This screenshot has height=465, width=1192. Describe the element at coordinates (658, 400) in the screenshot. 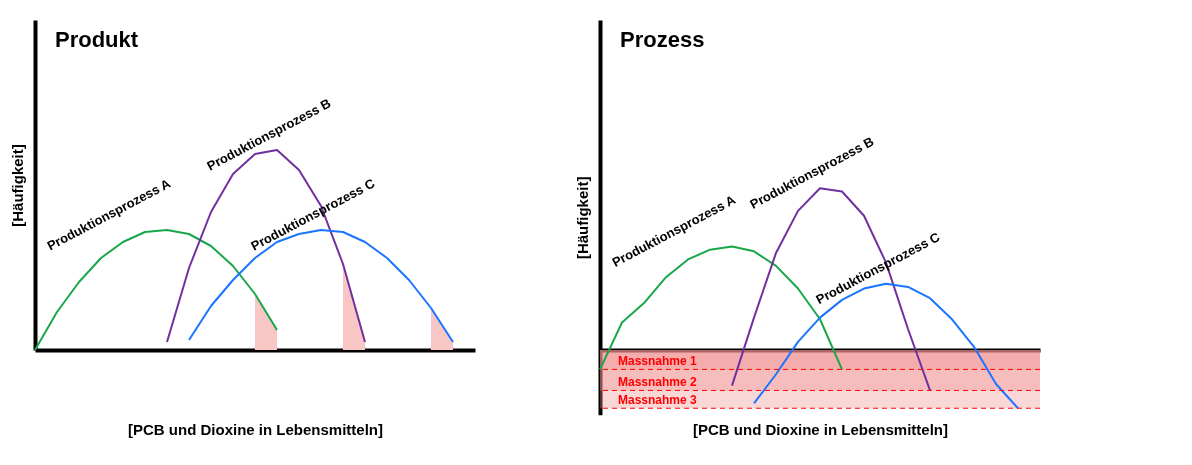

I see `ref-line-label: Massnahme 3` at that location.